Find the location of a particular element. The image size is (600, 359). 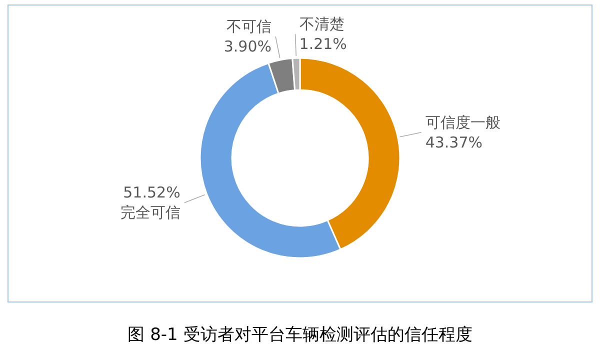

slice-label: 可信度一般 is located at coordinates (462, 122).